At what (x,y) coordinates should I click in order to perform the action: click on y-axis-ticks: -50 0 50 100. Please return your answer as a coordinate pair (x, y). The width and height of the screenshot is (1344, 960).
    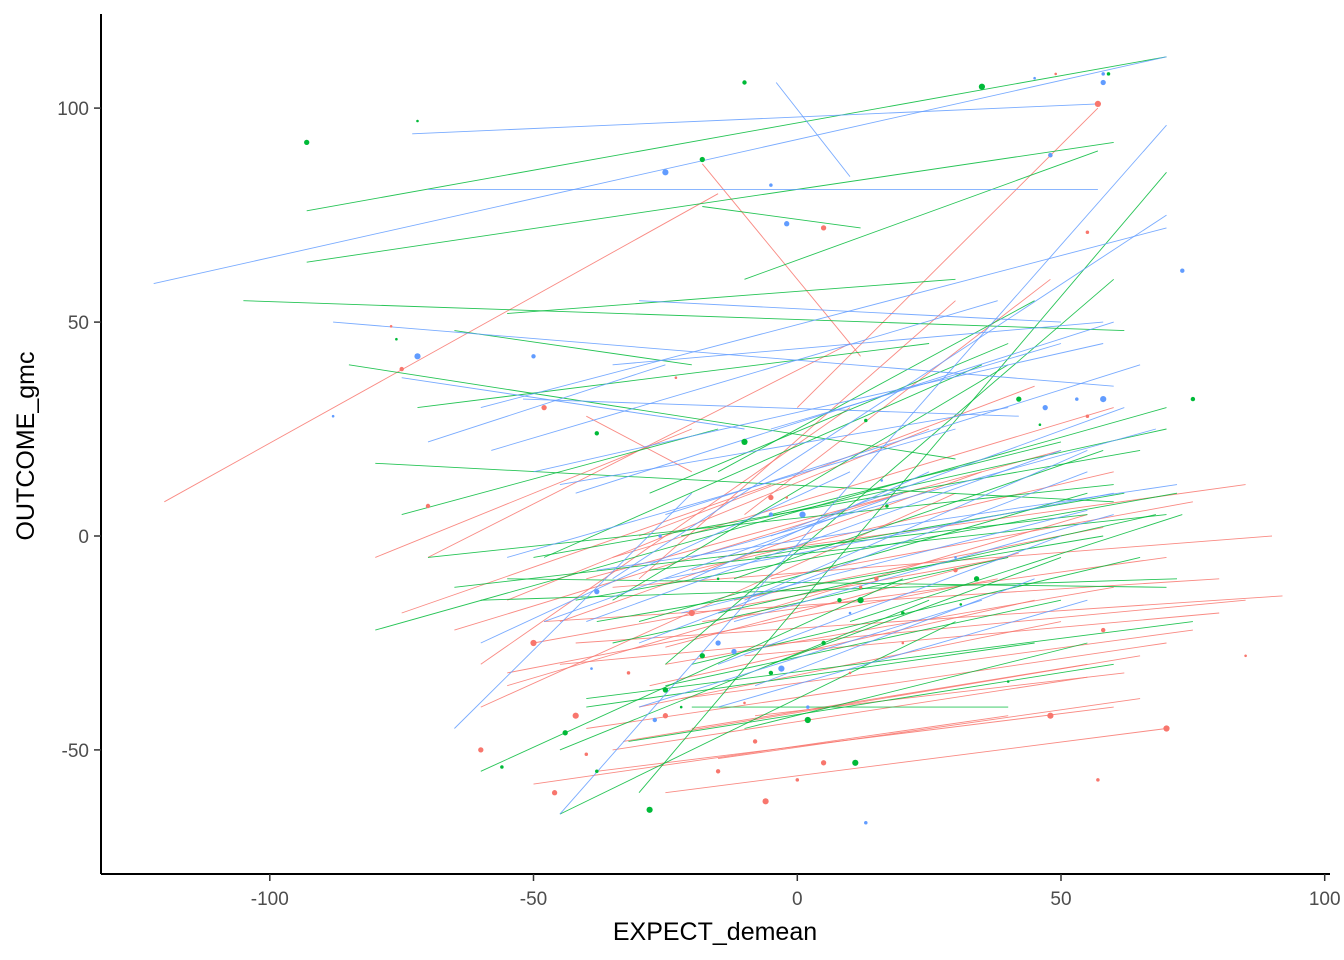
    Looking at the image, I should click on (79, 430).